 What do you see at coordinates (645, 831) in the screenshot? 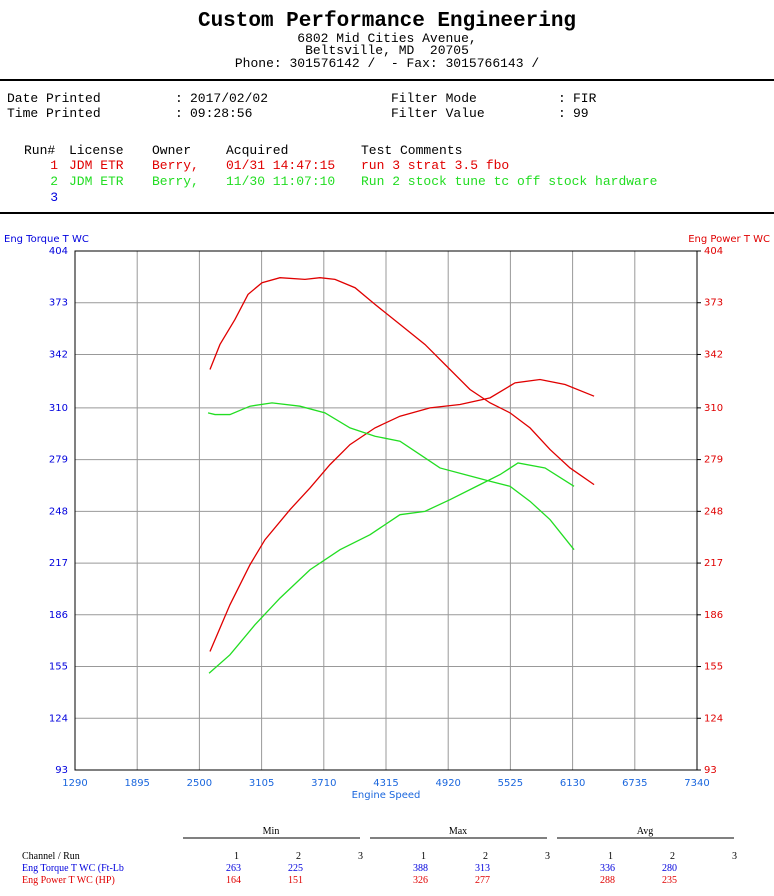
I see `group-header: Avg` at bounding box center [645, 831].